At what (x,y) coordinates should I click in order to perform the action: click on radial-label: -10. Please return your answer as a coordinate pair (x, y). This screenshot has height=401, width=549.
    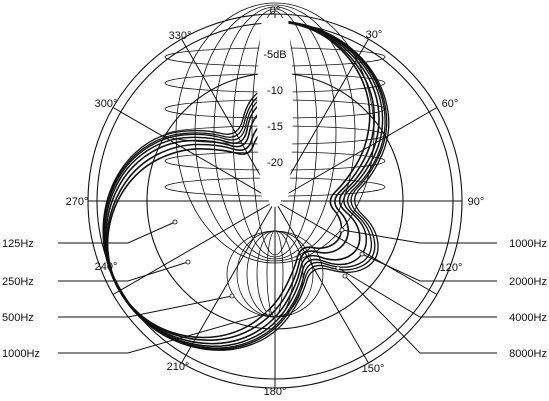
    Looking at the image, I should click on (275, 91).